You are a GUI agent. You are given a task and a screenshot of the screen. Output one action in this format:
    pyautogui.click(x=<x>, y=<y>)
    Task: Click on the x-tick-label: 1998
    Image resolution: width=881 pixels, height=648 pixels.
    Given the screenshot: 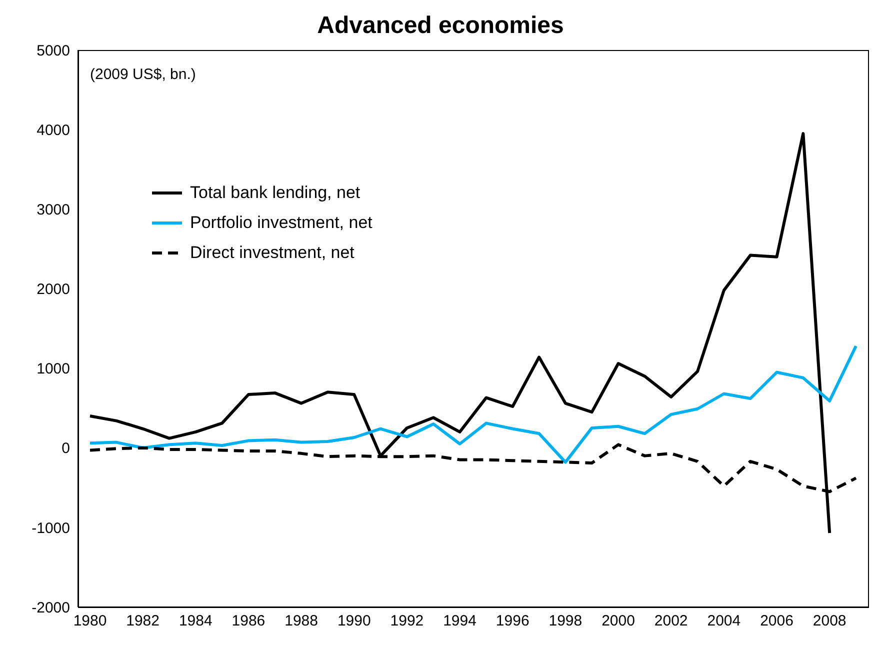 What is the action you would take?
    pyautogui.click(x=565, y=621)
    